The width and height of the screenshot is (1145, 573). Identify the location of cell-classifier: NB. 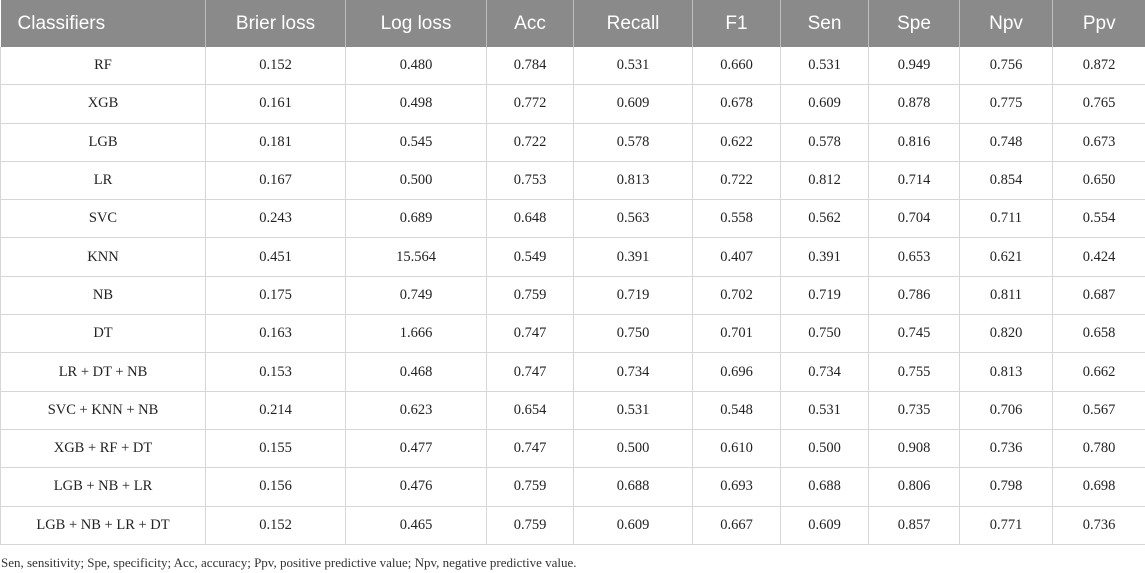
(103, 296).